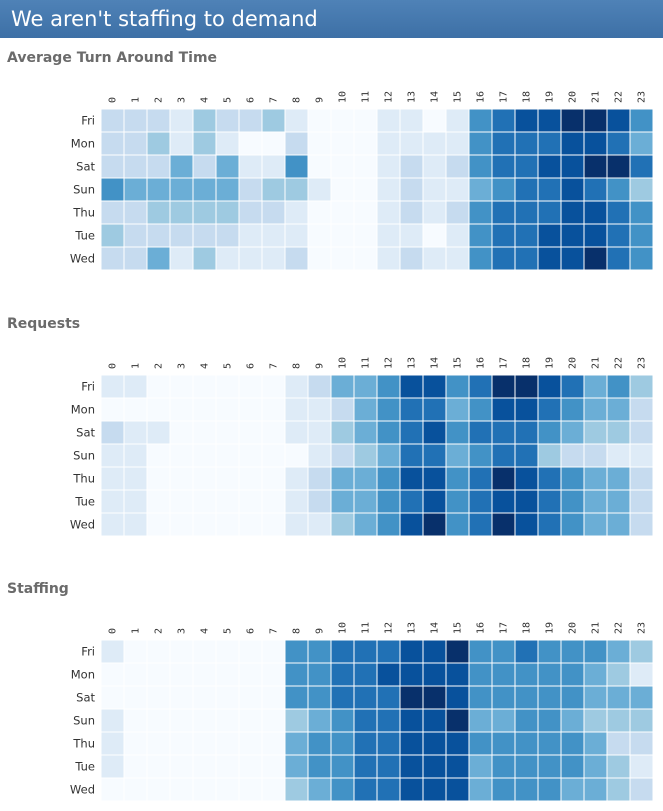  Describe the element at coordinates (527, 363) in the screenshot. I see `hour-label: 18` at that location.